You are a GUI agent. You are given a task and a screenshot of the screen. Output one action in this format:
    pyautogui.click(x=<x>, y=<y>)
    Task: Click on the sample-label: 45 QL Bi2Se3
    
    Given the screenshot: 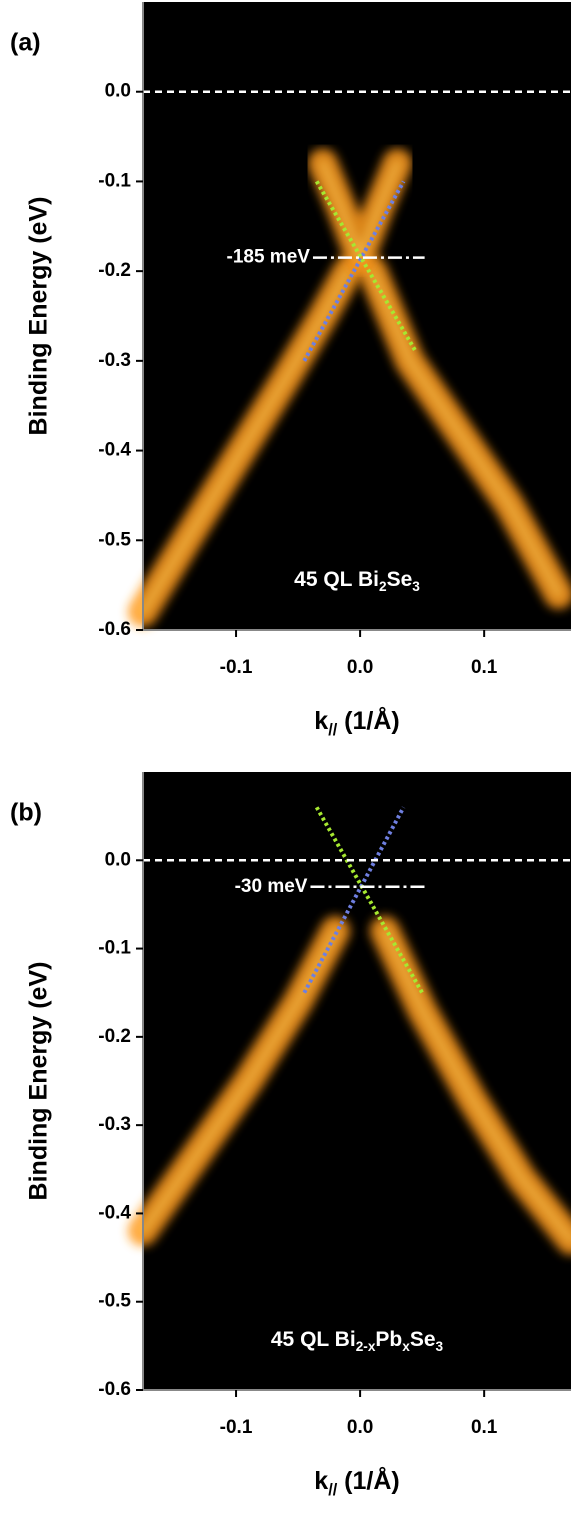 What is the action you would take?
    pyautogui.click(x=357, y=581)
    